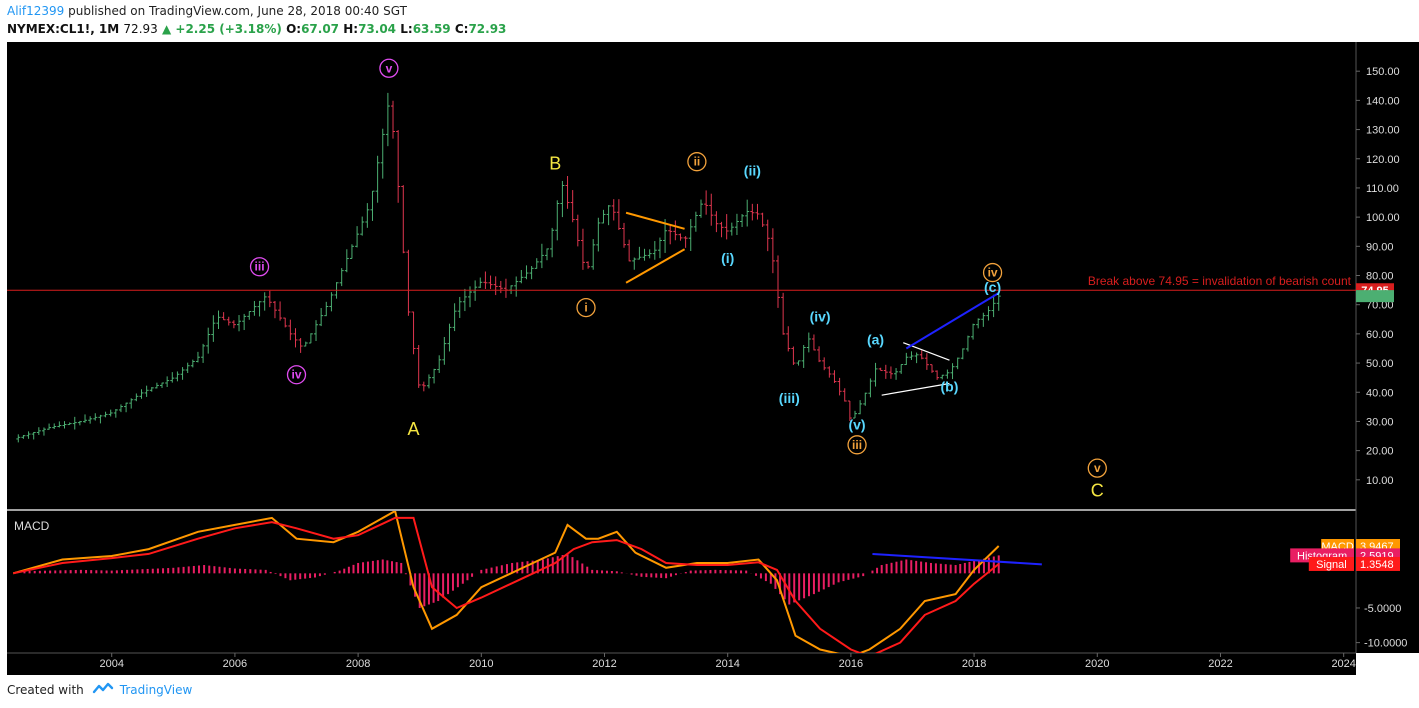  Describe the element at coordinates (1383, 218) in the screenshot. I see `price-tick-label: 100.00` at that location.